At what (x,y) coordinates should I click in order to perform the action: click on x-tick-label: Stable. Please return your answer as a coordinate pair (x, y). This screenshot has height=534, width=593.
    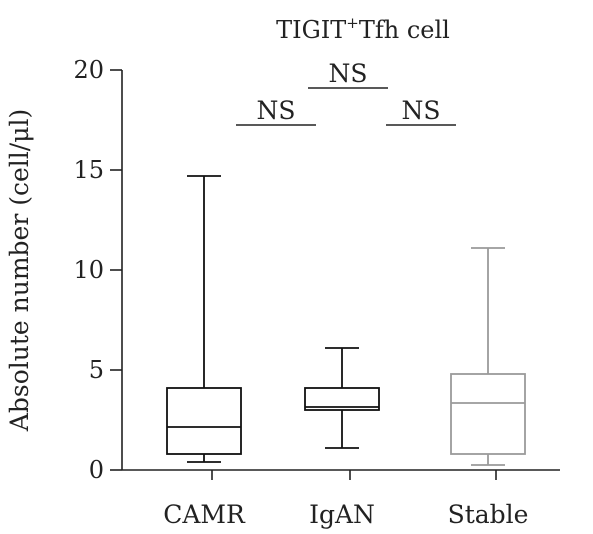
    Looking at the image, I should click on (488, 514).